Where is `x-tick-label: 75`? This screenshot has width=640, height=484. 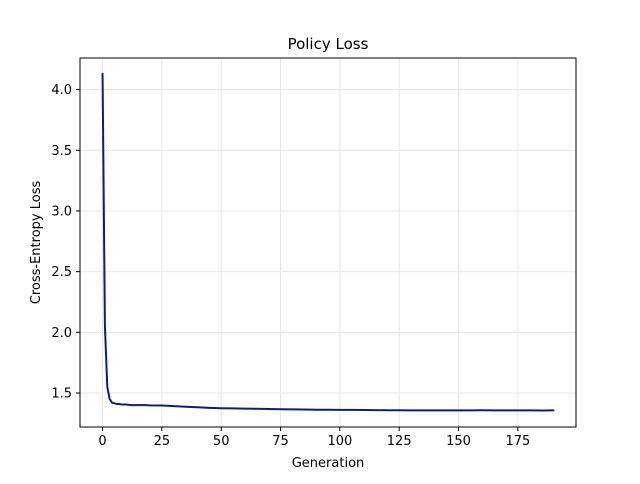 x-tick-label: 75 is located at coordinates (280, 441).